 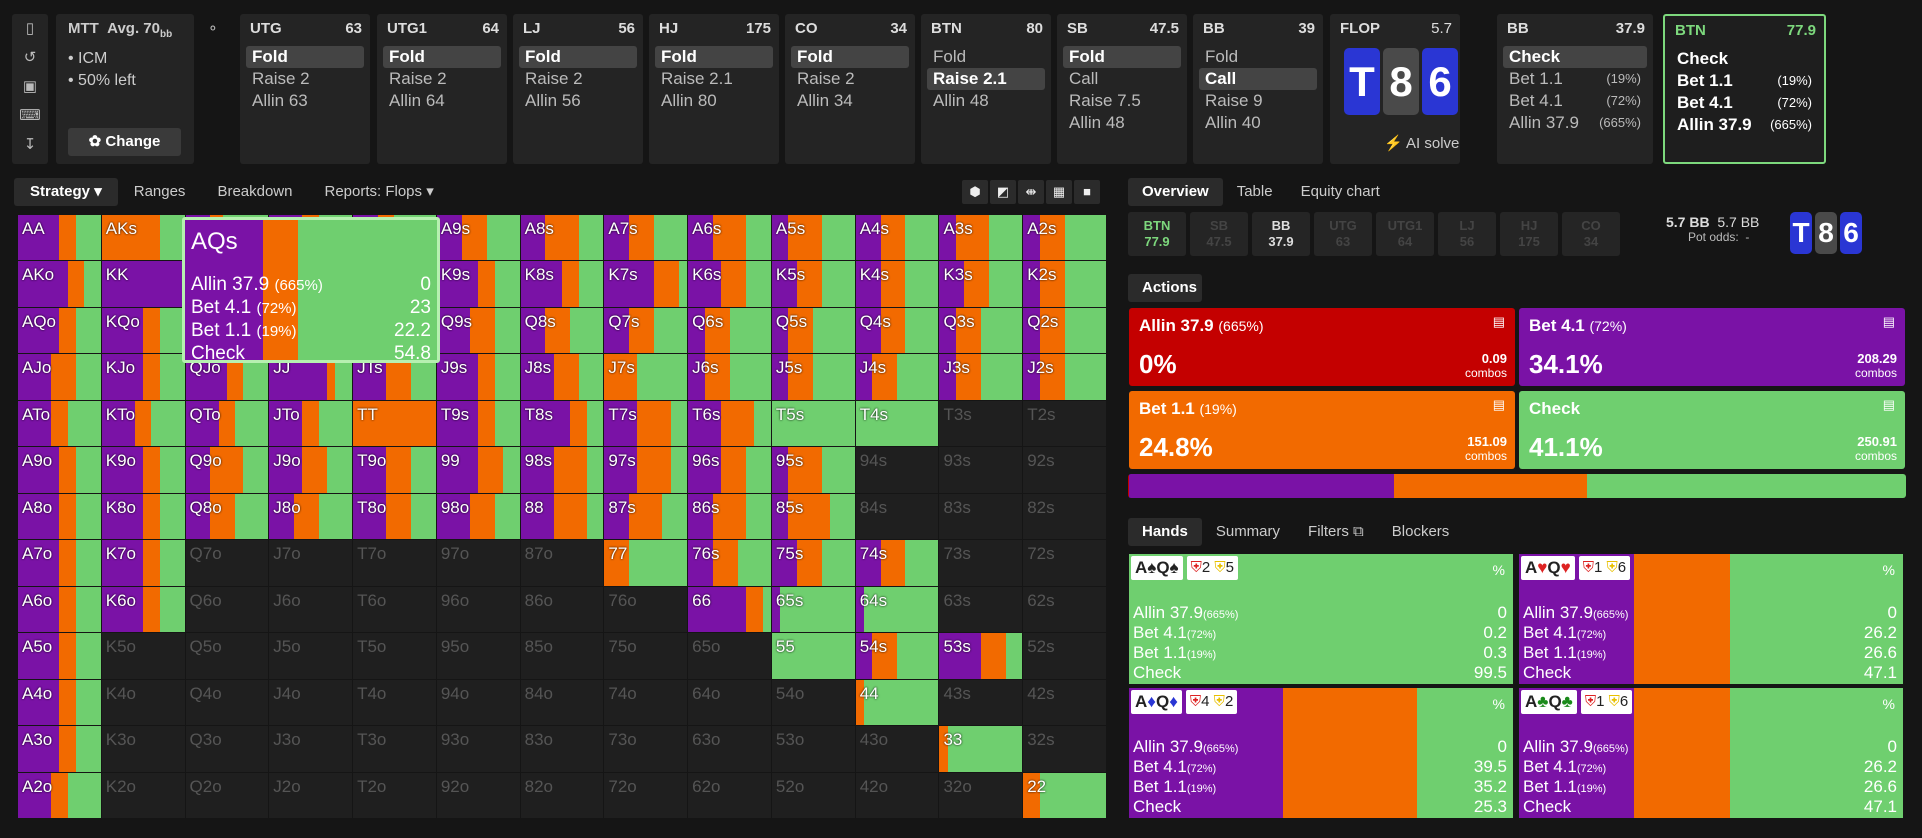 I want to click on hand-cell: T4o, so click(x=394, y=702).